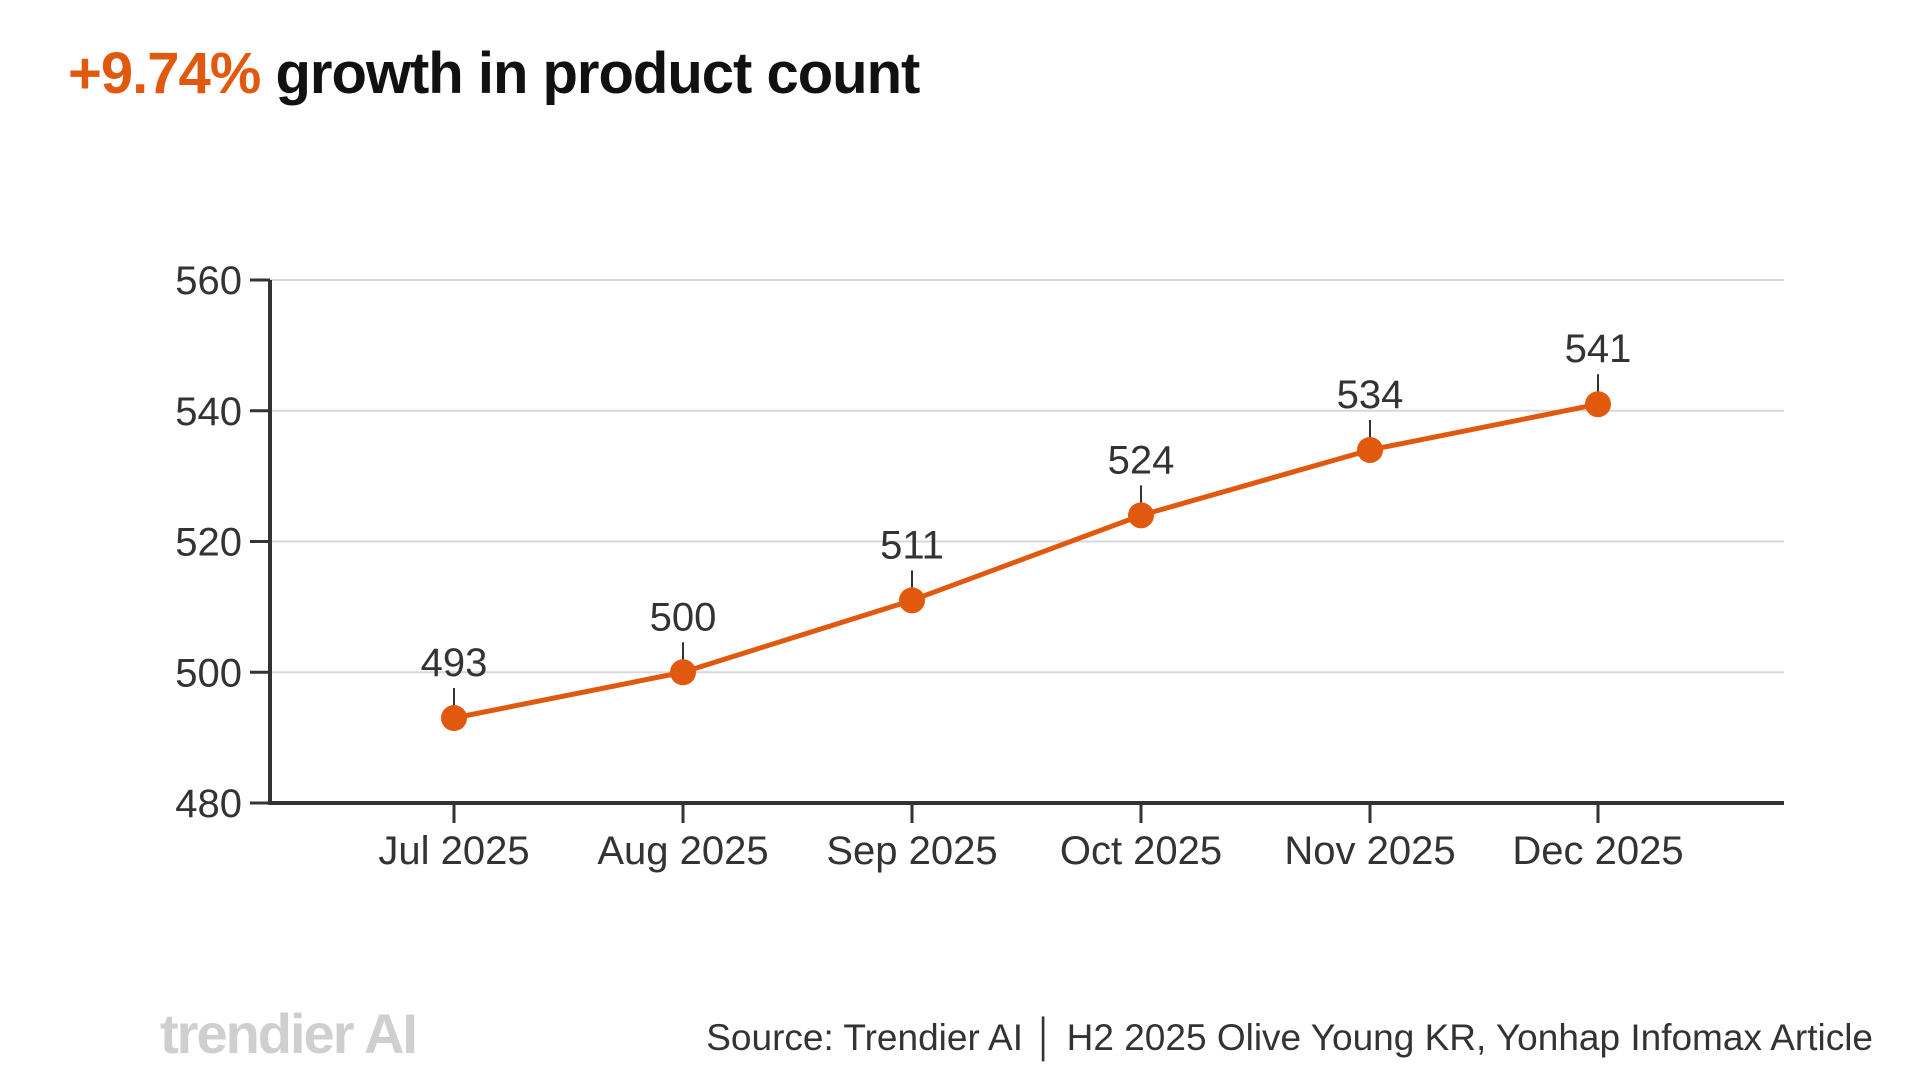 Image resolution: width=1920 pixels, height=1080 pixels. Describe the element at coordinates (288, 1033) in the screenshot. I see `trendier-ai-logo: trendier AI` at that location.